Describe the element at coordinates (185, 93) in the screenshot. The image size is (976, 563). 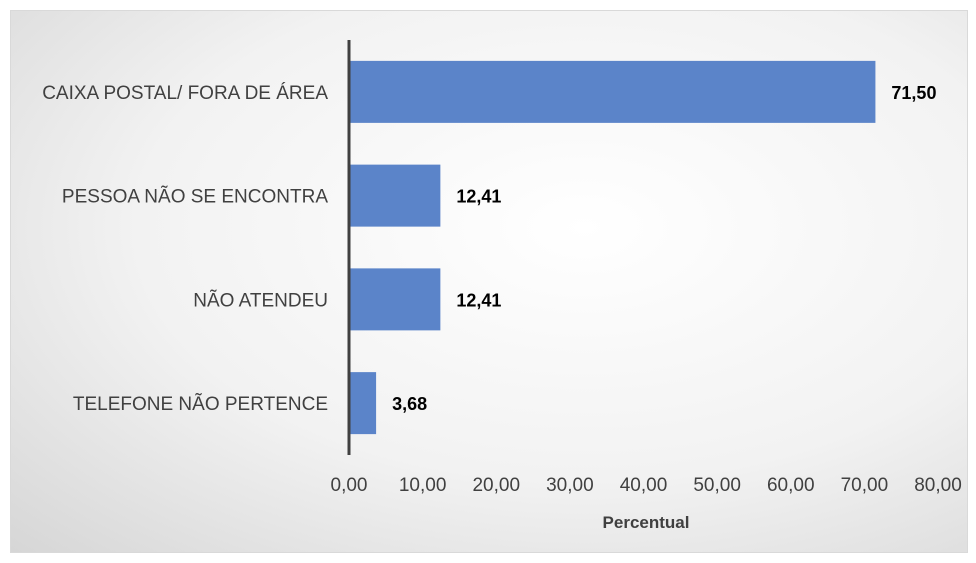
I see `category-label-1: CAIXA POSTAL/ FORA DE ÁREA` at that location.